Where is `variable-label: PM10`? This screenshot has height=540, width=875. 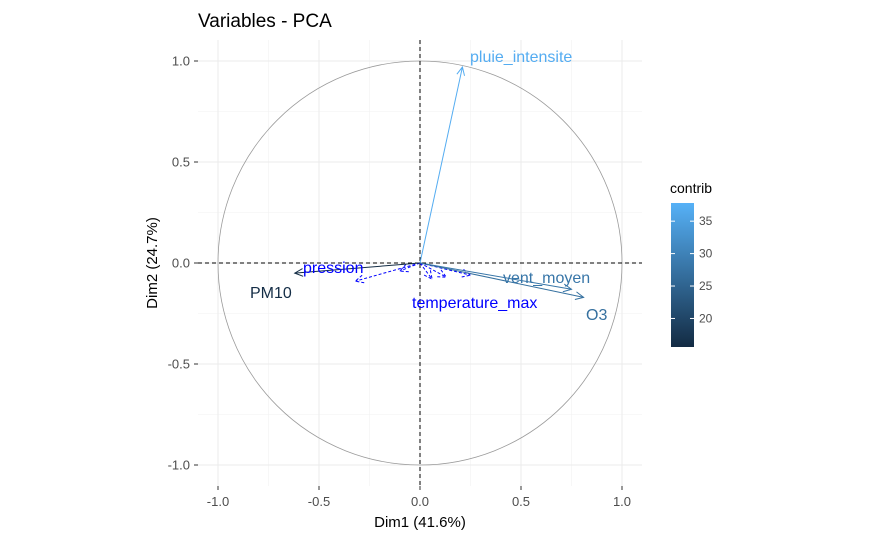
variable-label: PM10 is located at coordinates (271, 293).